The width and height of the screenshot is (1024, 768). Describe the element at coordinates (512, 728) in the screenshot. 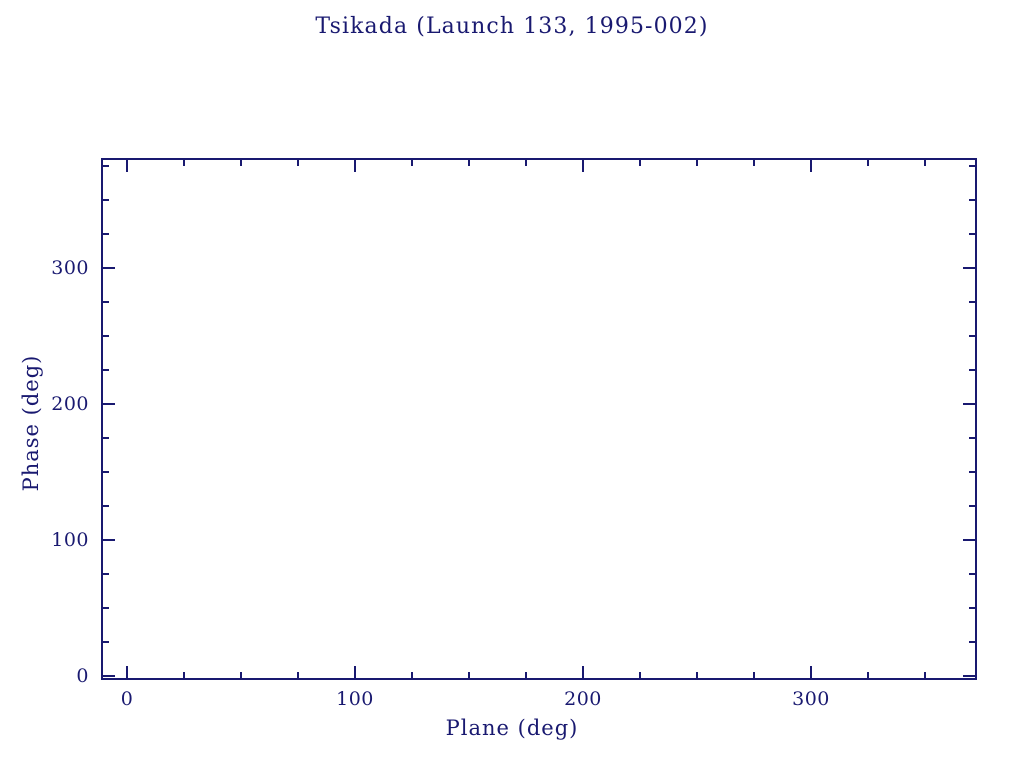

I see `x-axis-label: Plane (deg)` at that location.